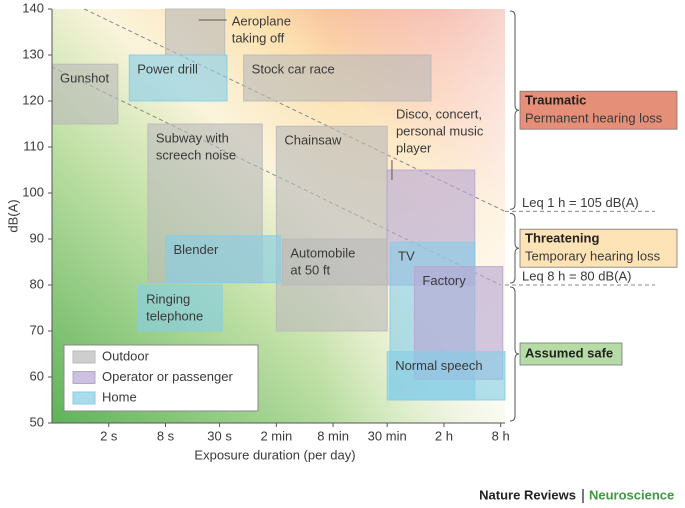 Image resolution: width=685 pixels, height=508 pixels. I want to click on zone-name: Assumed safe, so click(569, 352).